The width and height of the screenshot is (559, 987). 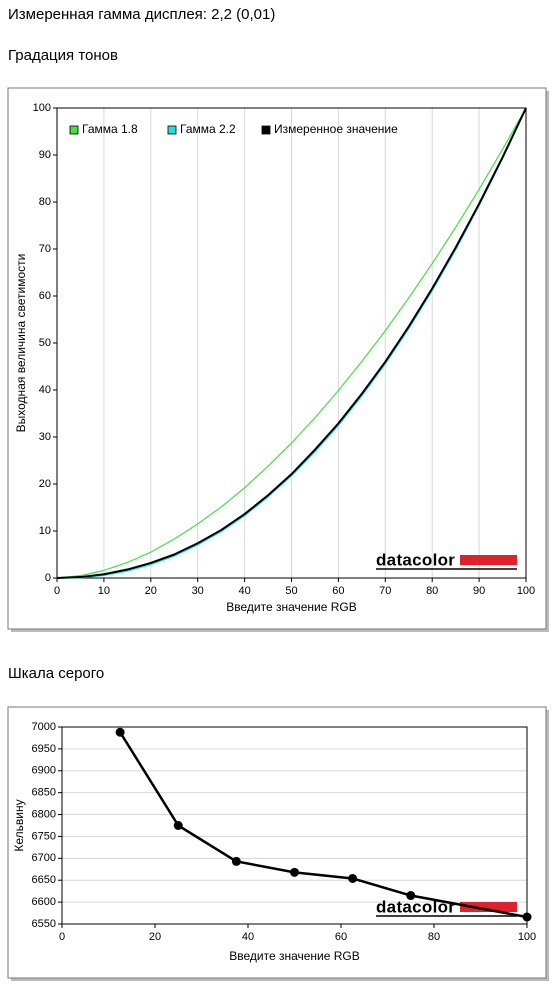 What do you see at coordinates (385, 591) in the screenshot?
I see `x-tick-label: 70` at bounding box center [385, 591].